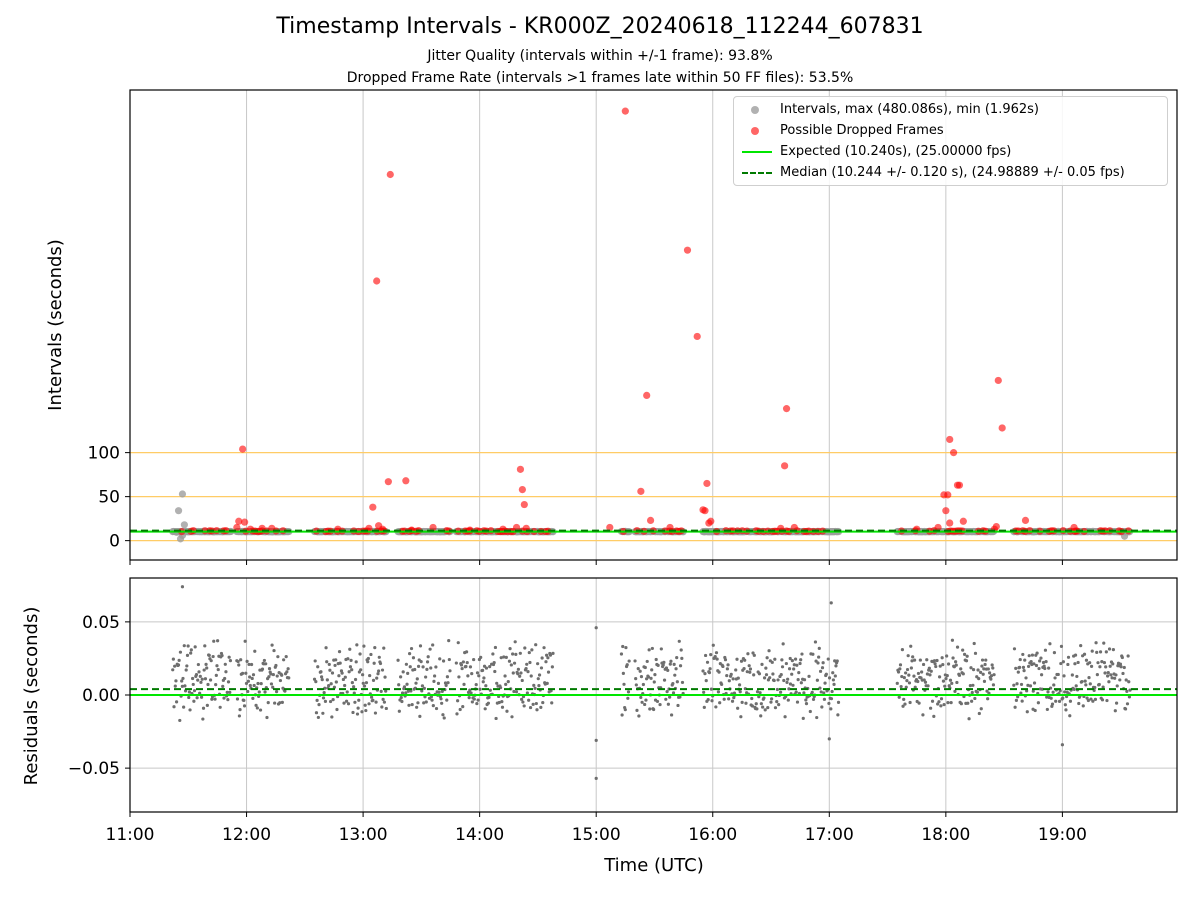 This screenshot has height=900, width=1200. I want to click on legend-label-expected: Expected (10.240s), (25.00000 fps), so click(896, 151).